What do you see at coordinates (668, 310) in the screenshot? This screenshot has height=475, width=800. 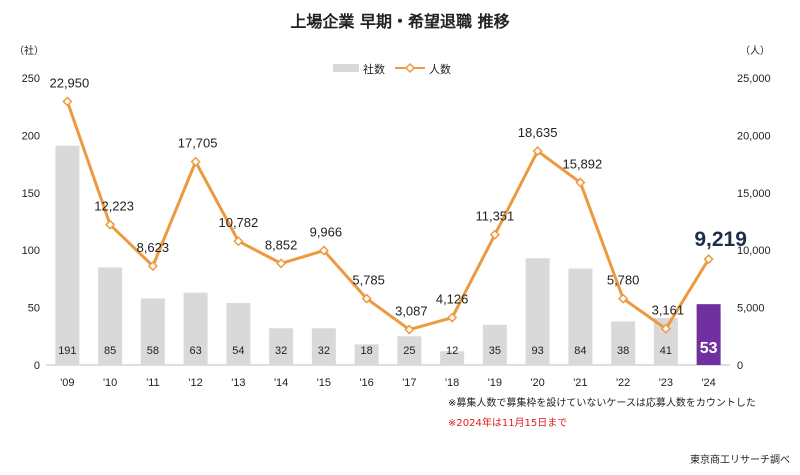 I see `point-label: 3,161` at bounding box center [668, 310].